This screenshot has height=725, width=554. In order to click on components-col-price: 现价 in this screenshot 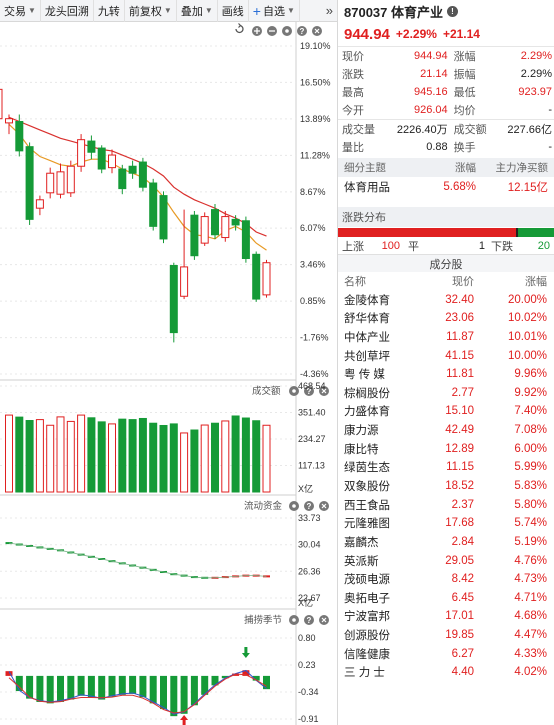, I will do `click(463, 282)`.